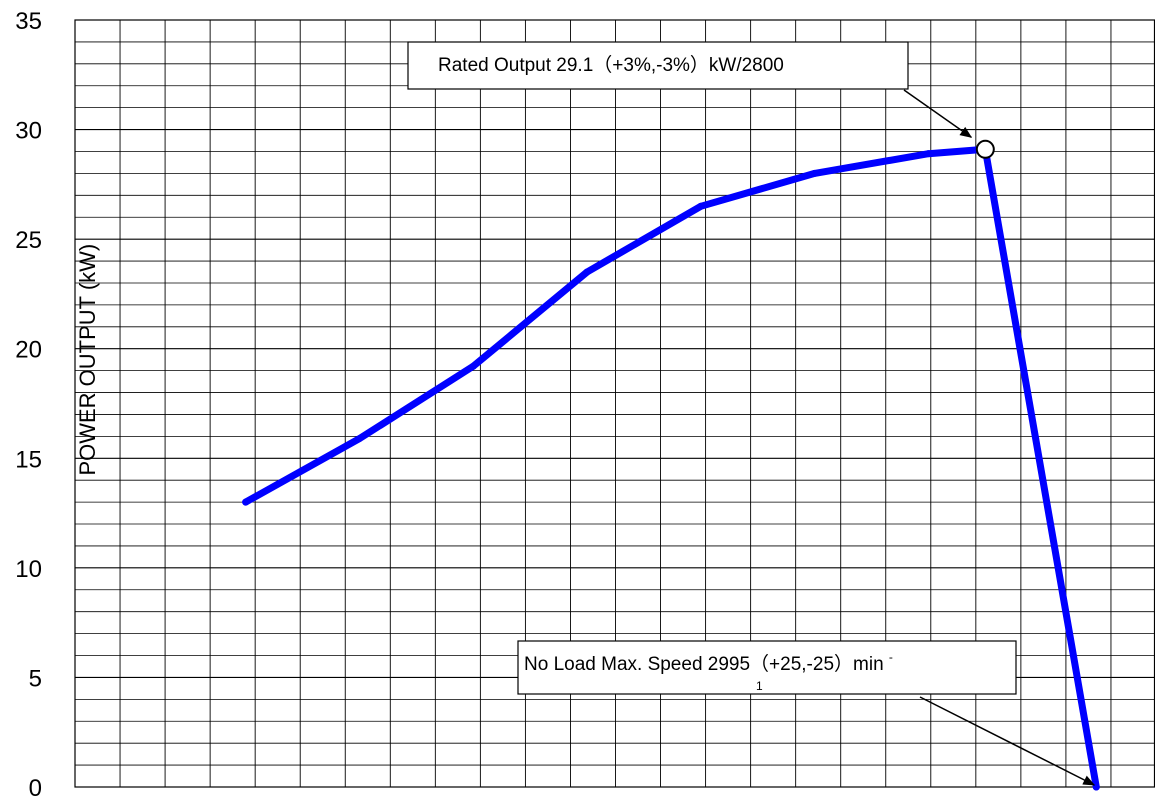  Describe the element at coordinates (806, 713) in the screenshot. I see `no-load-speed-annotation: No Load Max. Speed 2995（+25,-25）min - 1` at that location.